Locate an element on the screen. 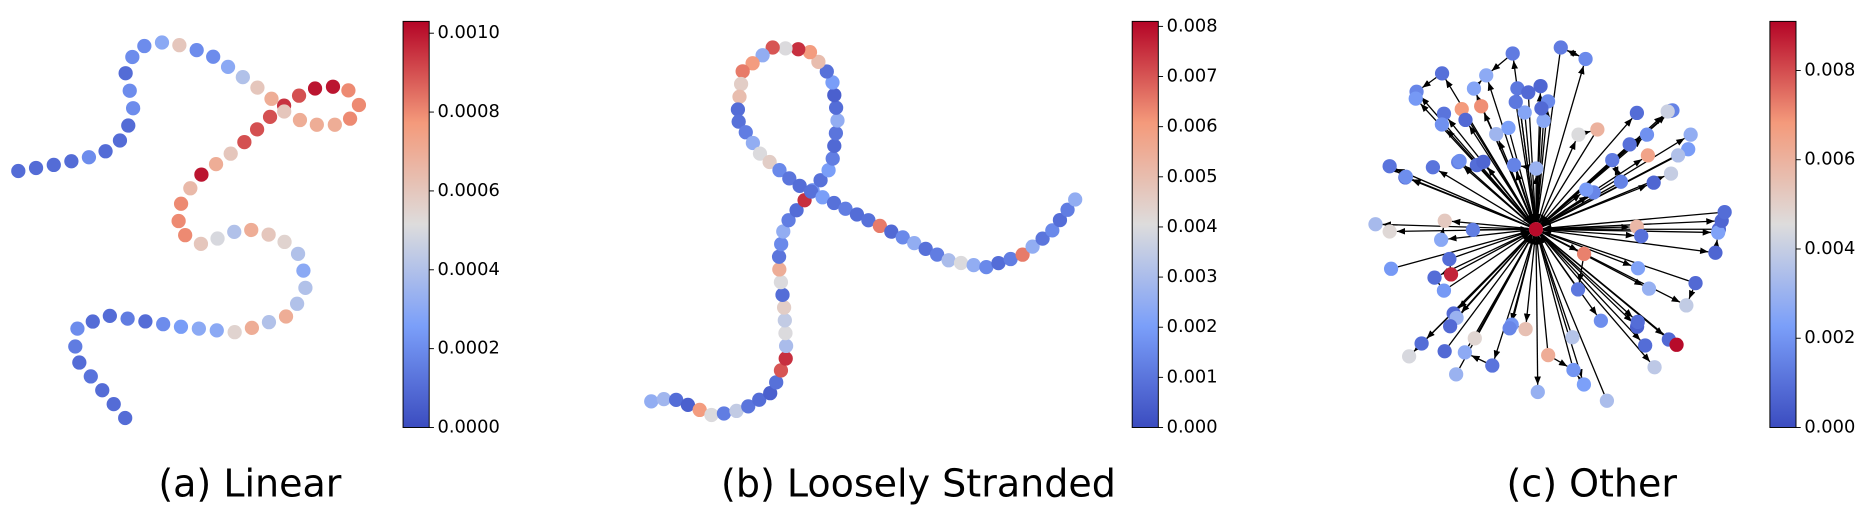  colorbar-tick-label: 0.0010 is located at coordinates (469, 32).